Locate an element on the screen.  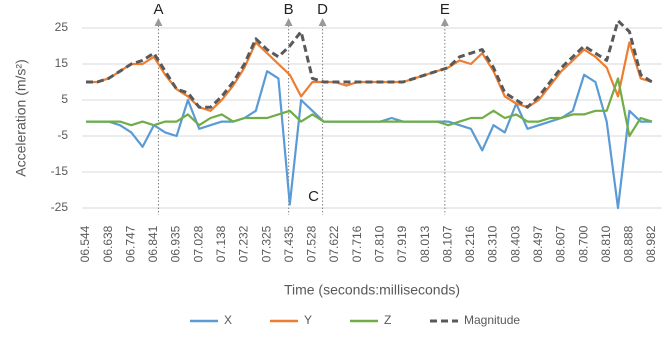
x-tick-label: 08.013 is located at coordinates (425, 243).